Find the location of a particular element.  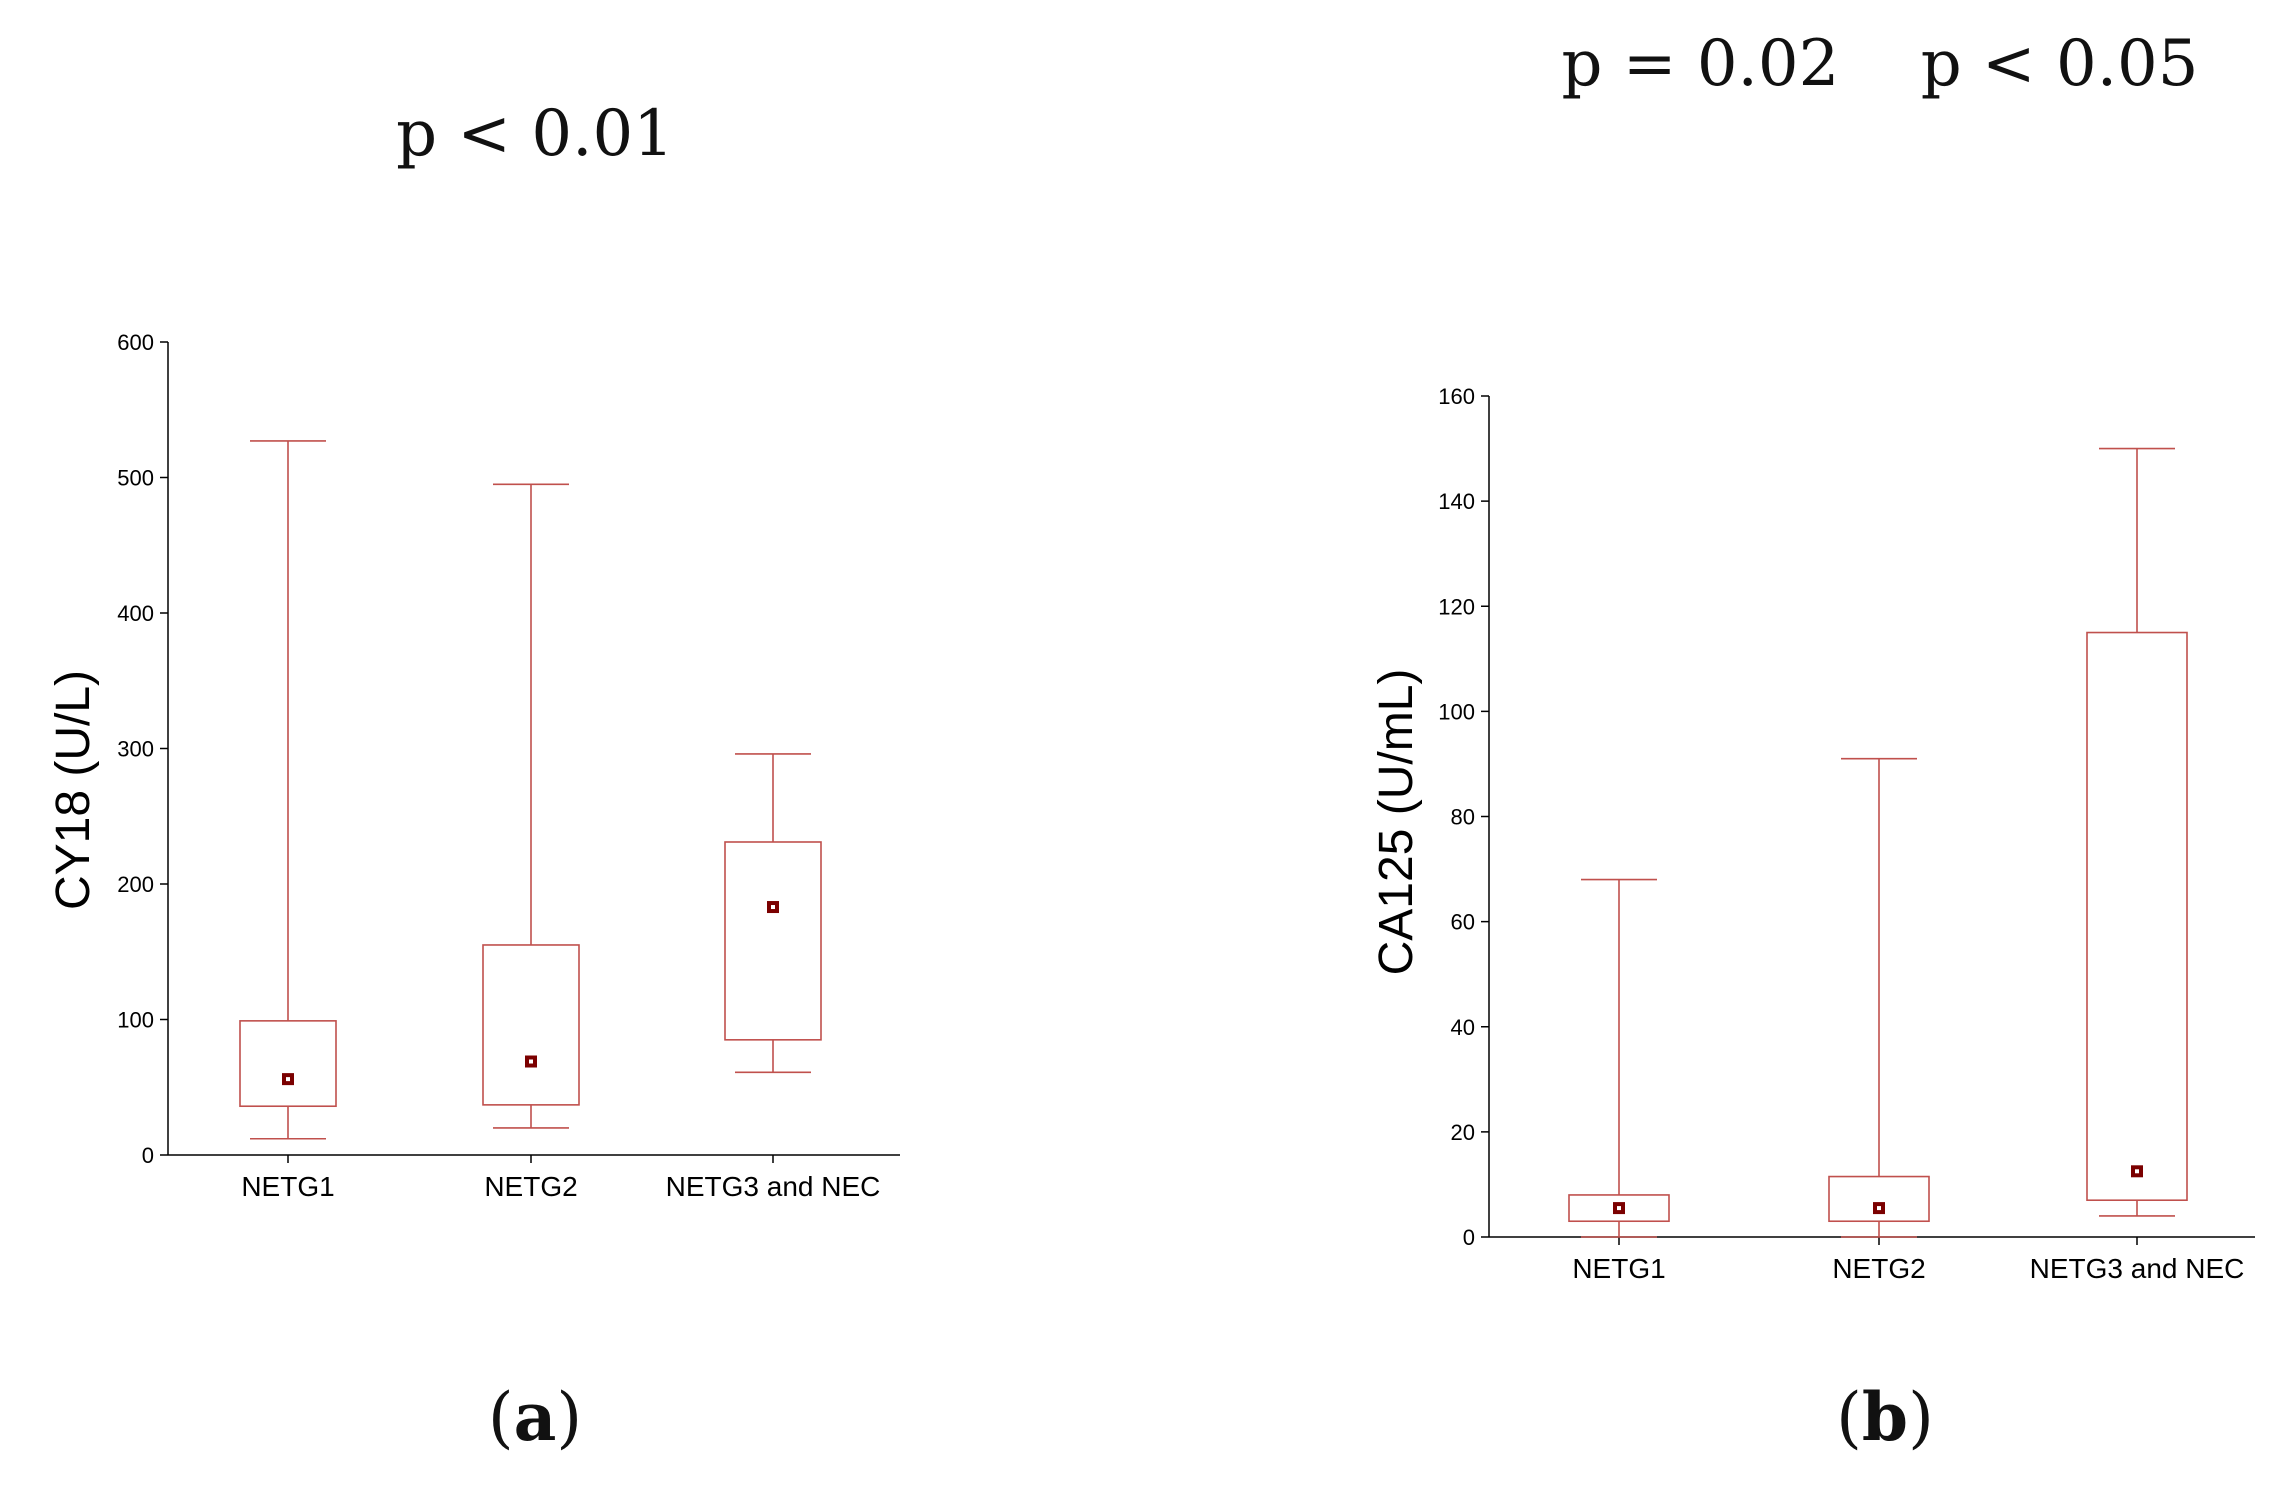

y-tick-label-a: 300 is located at coordinates (135, 749).